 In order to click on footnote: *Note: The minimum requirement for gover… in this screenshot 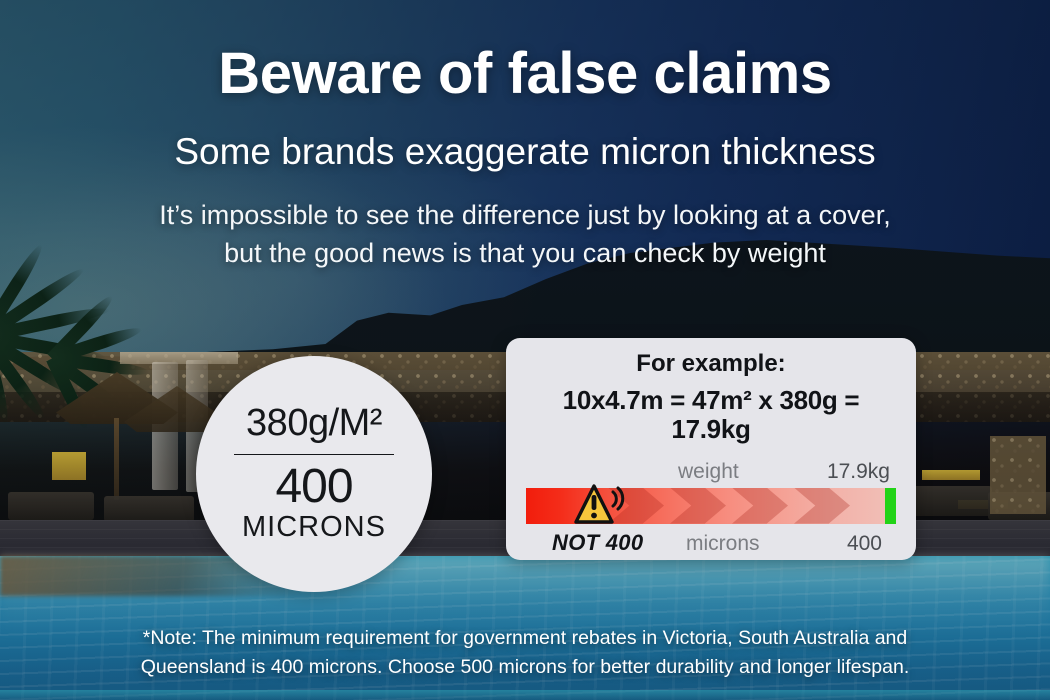, I will do `click(525, 653)`.